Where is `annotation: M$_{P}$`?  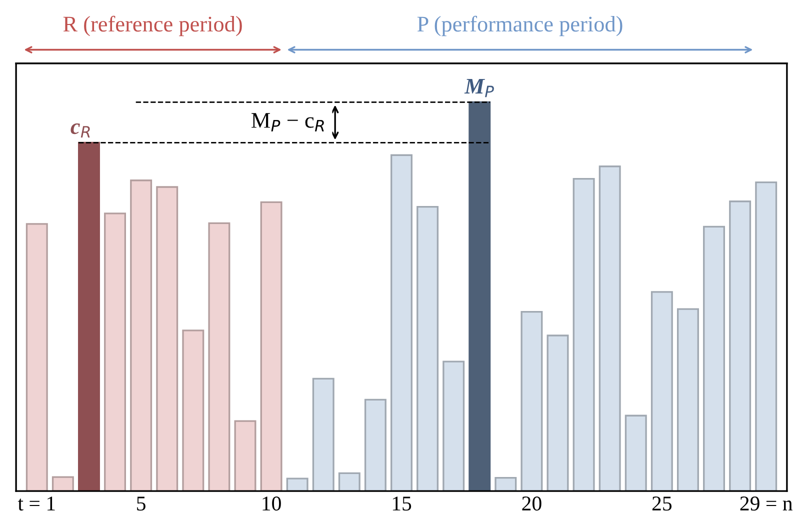
annotation: M$_{P}$ is located at coordinates (479, 88).